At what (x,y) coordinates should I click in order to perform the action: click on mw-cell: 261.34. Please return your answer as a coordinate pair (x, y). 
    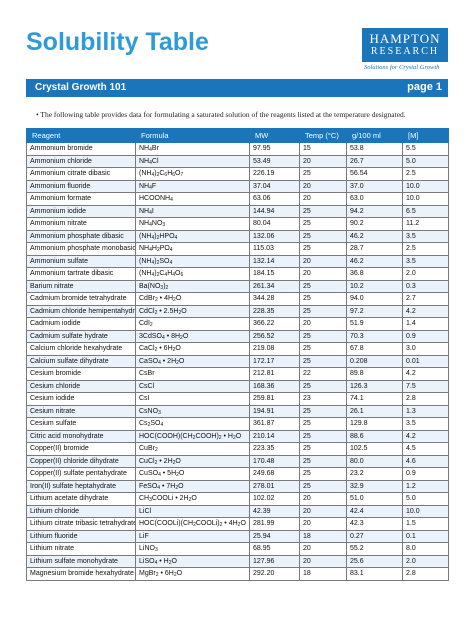
    Looking at the image, I should click on (274, 286).